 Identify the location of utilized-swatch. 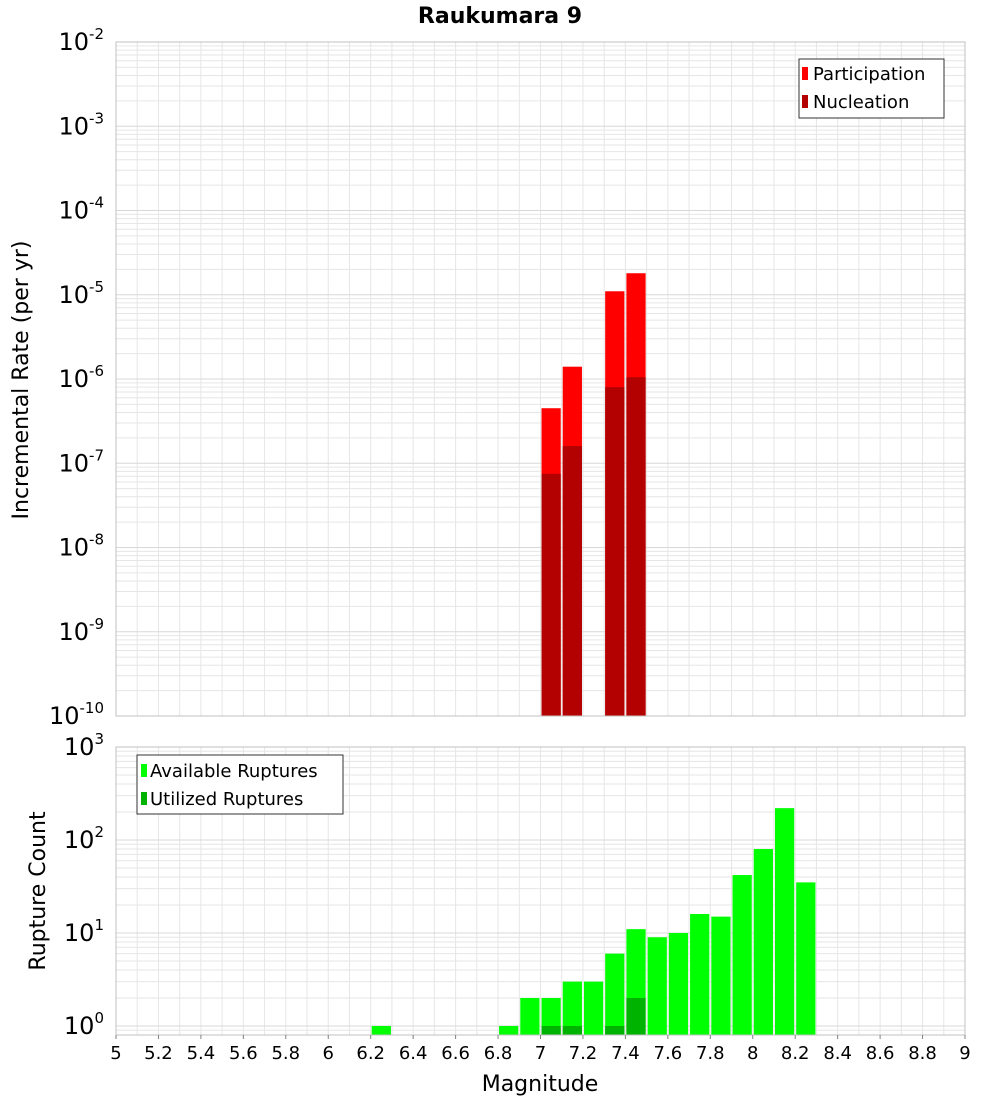
(144, 798).